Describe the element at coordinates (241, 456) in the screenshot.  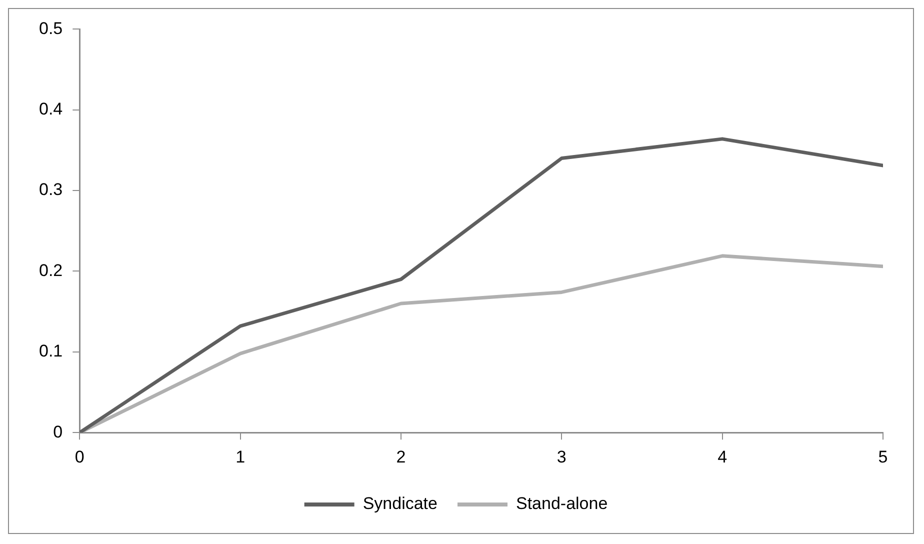
I see `x-tick-label: 1` at that location.